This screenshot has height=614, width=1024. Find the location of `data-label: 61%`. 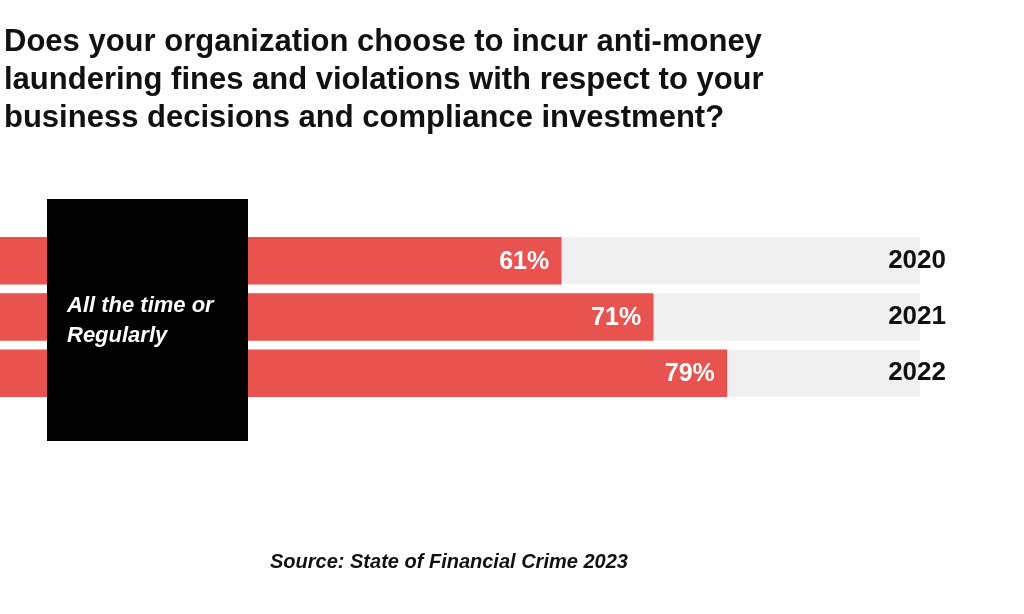

data-label: 61% is located at coordinates (524, 259).